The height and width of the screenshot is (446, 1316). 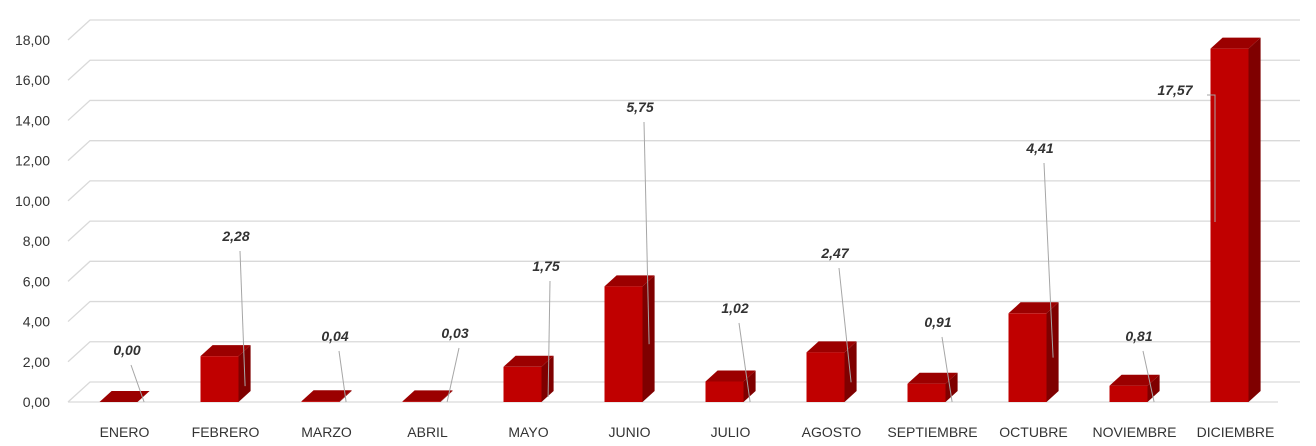 I want to click on data-label: 0,04, so click(x=334, y=336).